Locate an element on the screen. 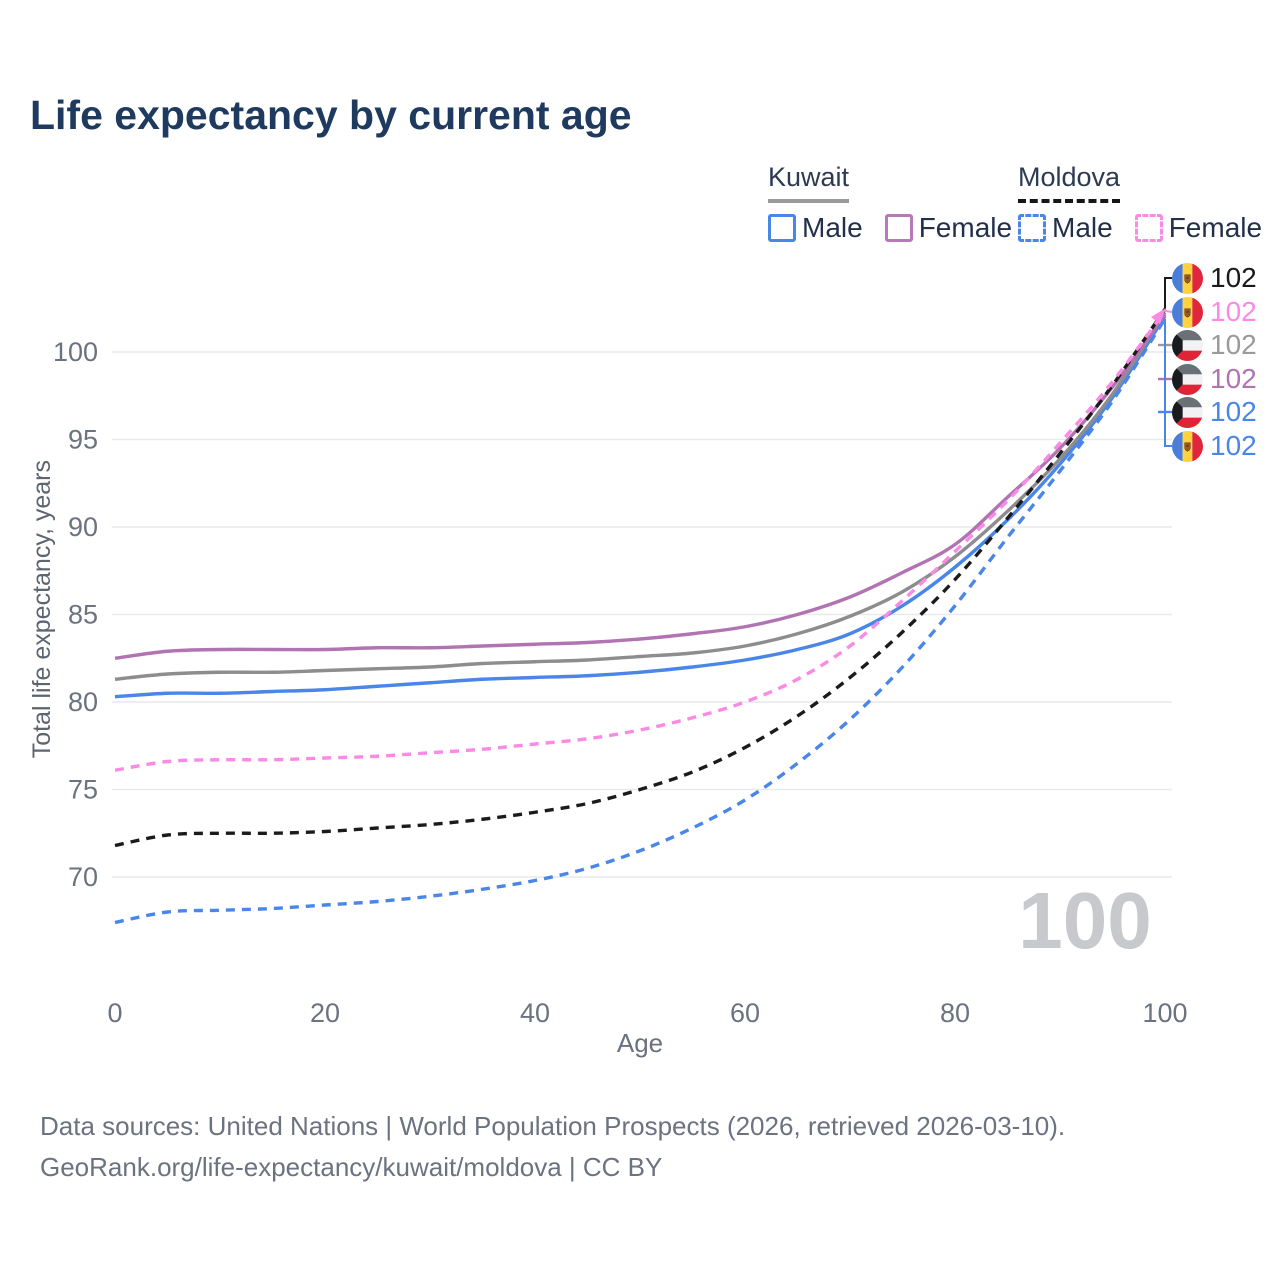 The image size is (1280, 1280). x-tick-label-0: 0 is located at coordinates (114, 1013).